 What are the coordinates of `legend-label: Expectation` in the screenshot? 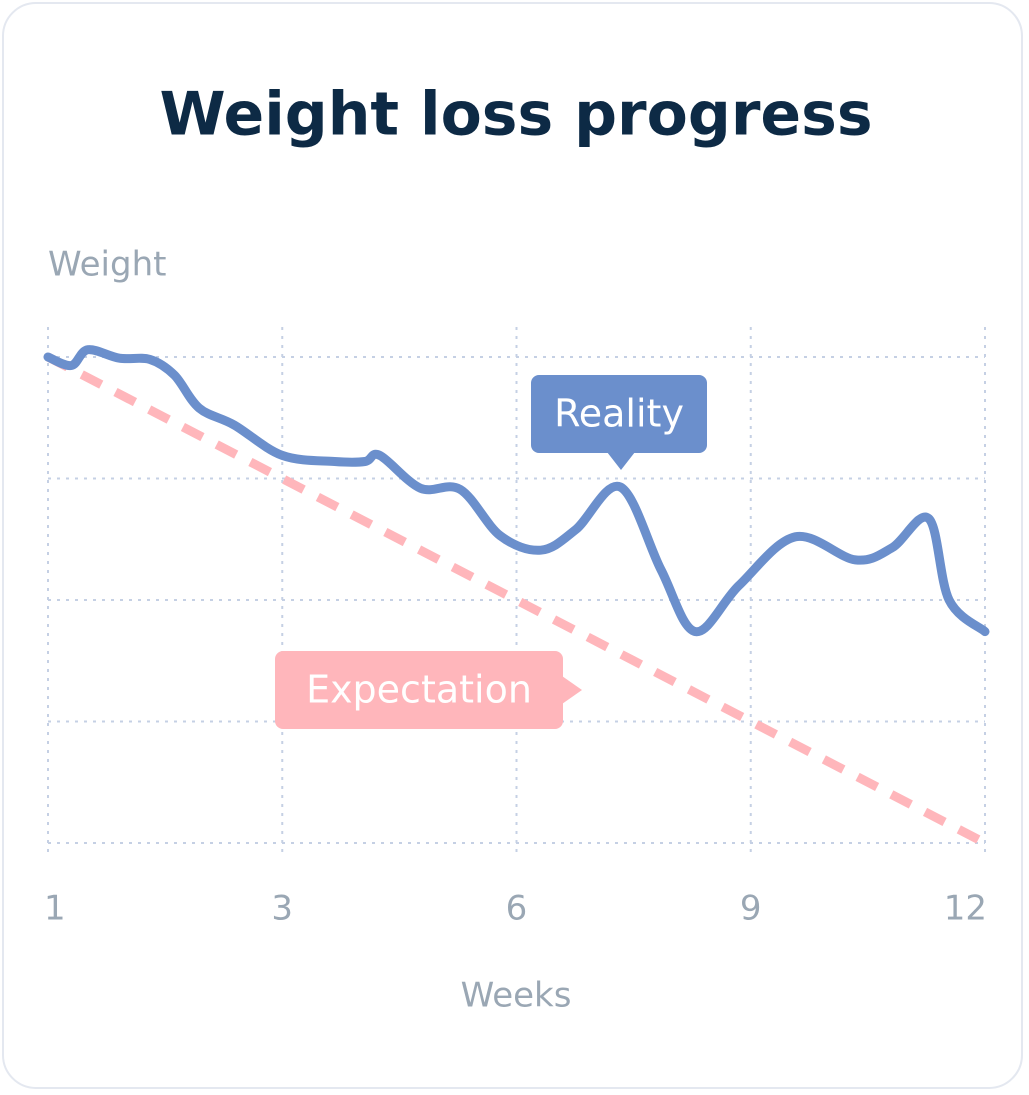 It's located at (419, 690).